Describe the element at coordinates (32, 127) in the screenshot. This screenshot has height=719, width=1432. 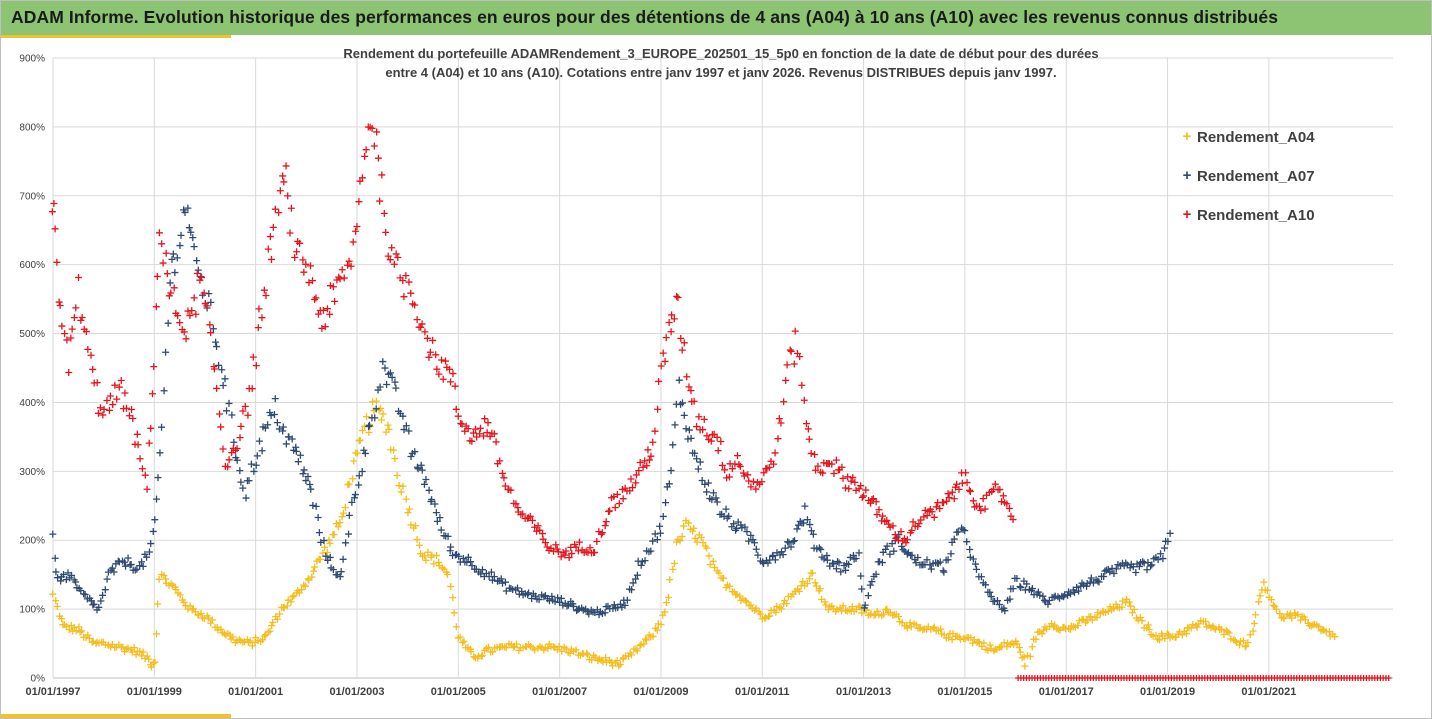
I see `y-tick-label: 800%` at that location.